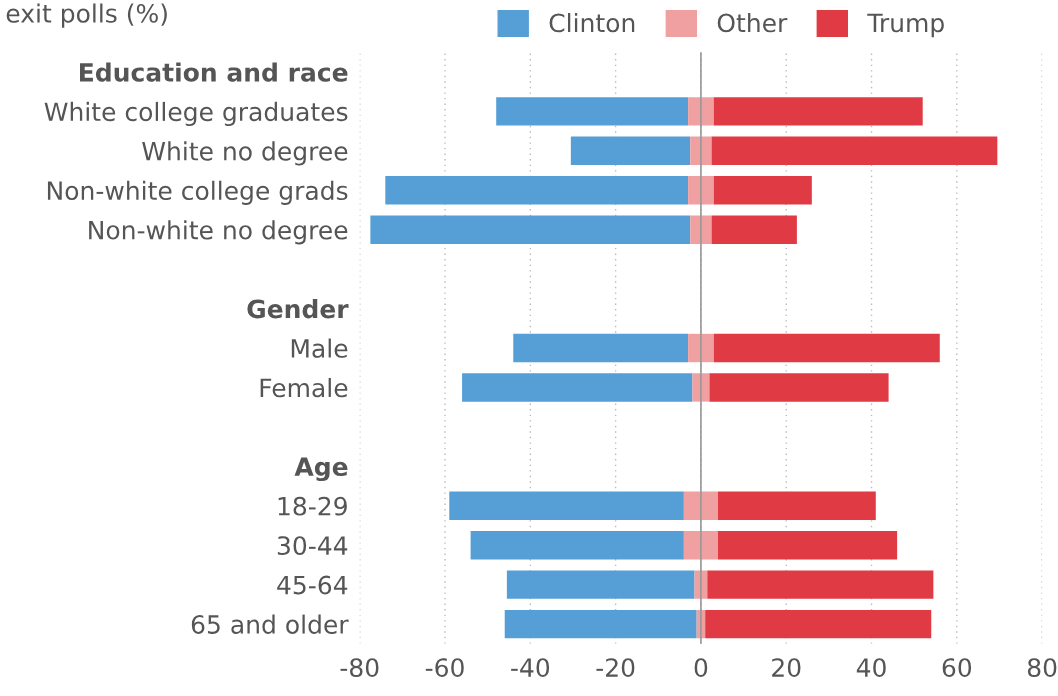 This screenshot has height=696, width=1058. What do you see at coordinates (304, 387) in the screenshot?
I see `y-tick-label: Female` at bounding box center [304, 387].